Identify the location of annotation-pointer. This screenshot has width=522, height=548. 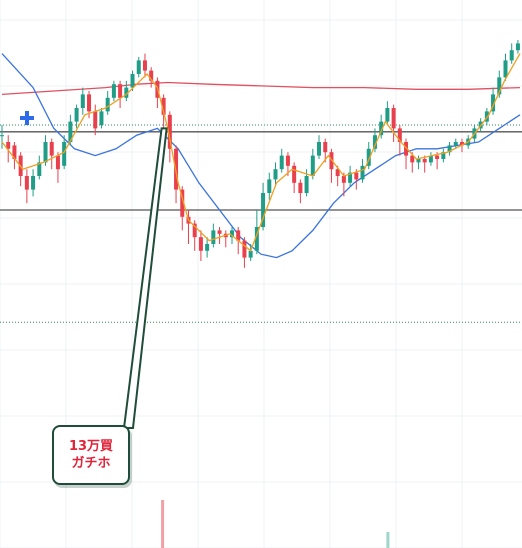
(145, 278).